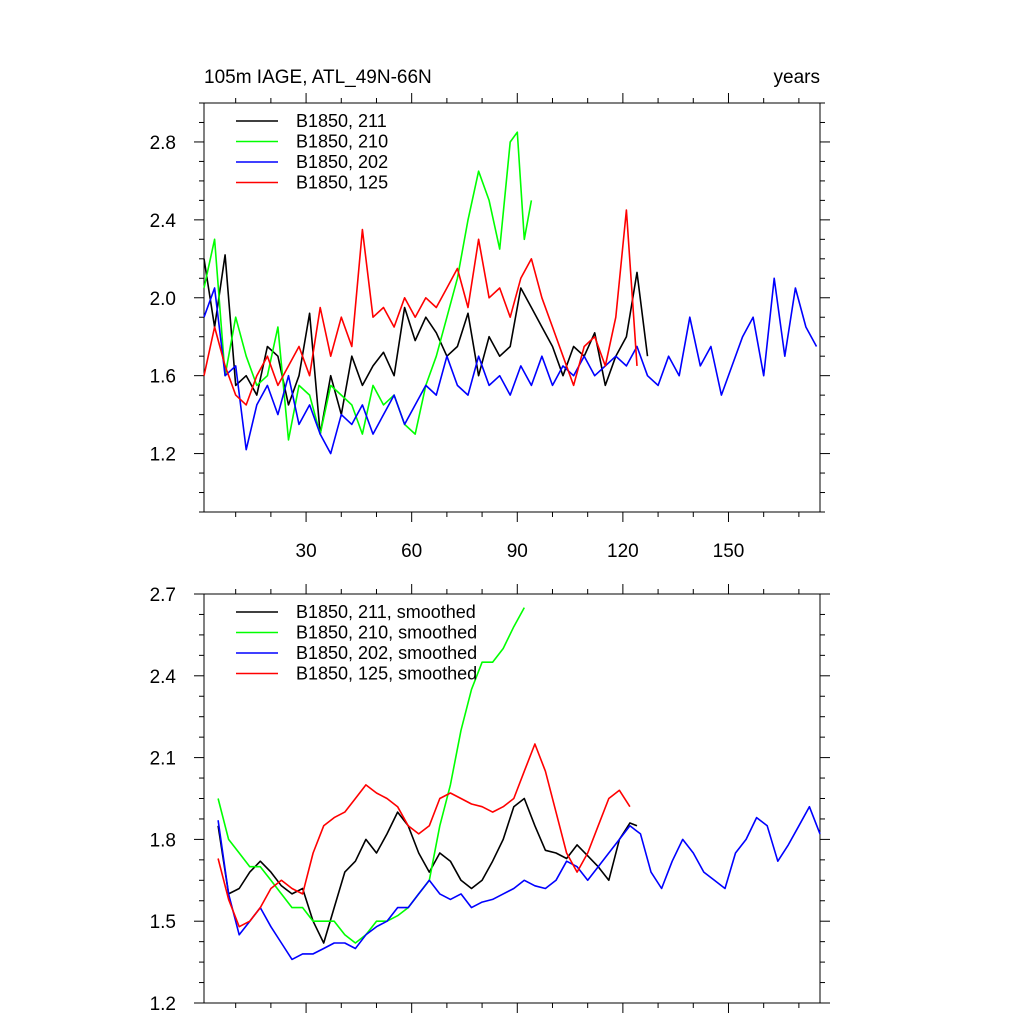 The image size is (1024, 1024). Describe the element at coordinates (163, 143) in the screenshot. I see `y-tick-label: 2.8` at that location.